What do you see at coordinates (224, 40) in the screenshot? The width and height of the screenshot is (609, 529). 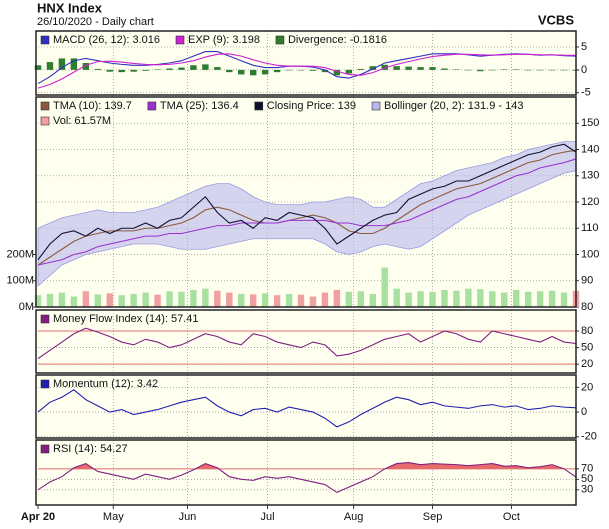 I see `legend-label: EXP (9): 3.198` at bounding box center [224, 40].